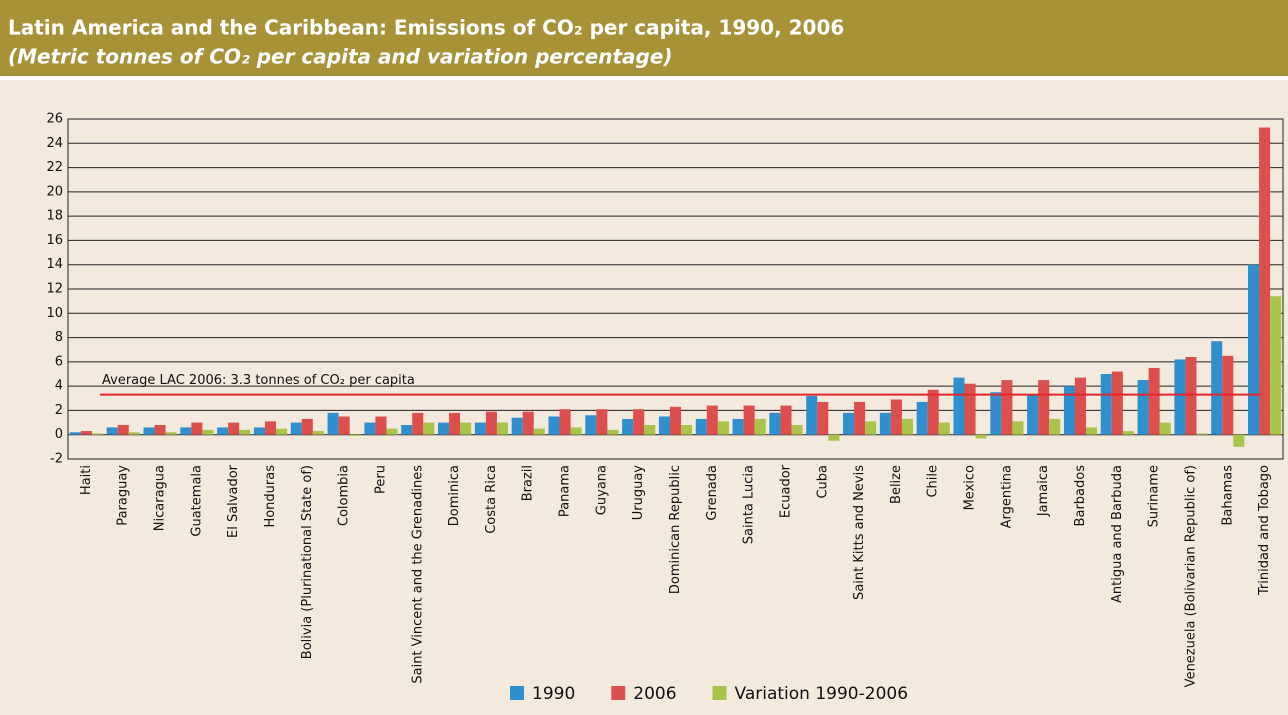  Describe the element at coordinates (785, 491) in the screenshot. I see `x-tick-label: Ecuador` at that location.